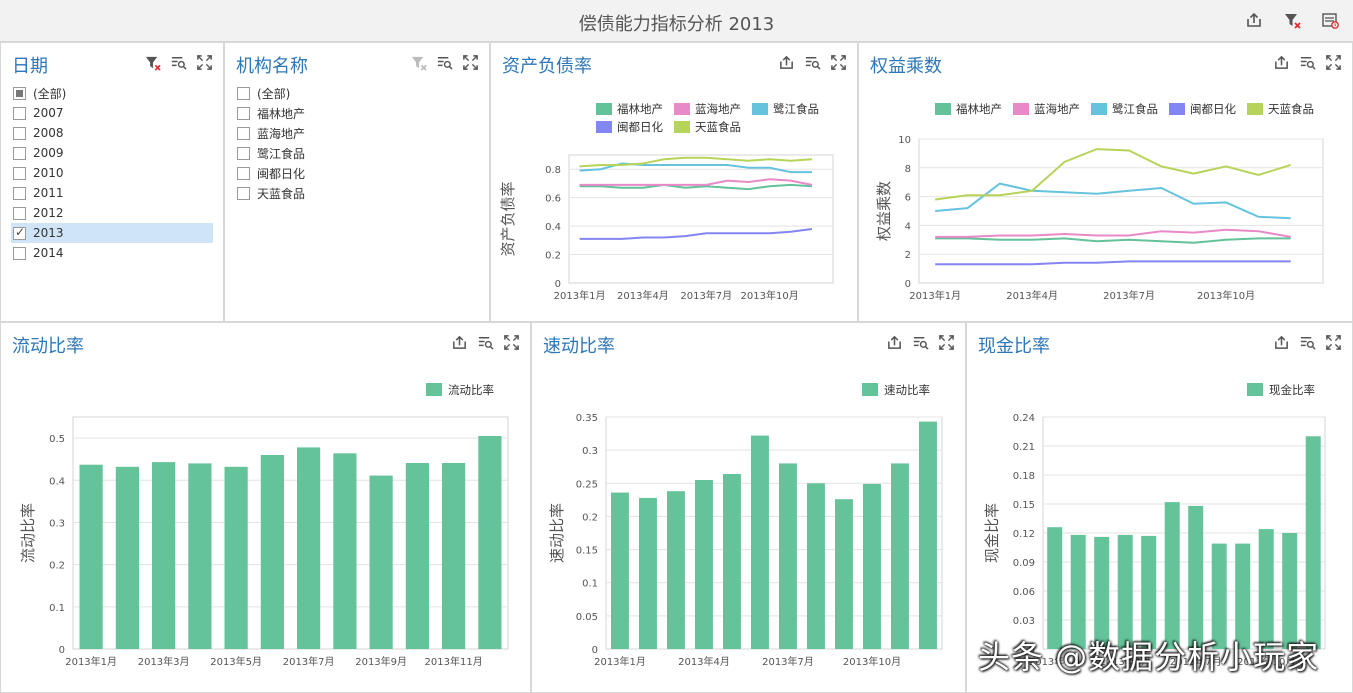 The width and height of the screenshot is (1353, 693). What do you see at coordinates (454, 661) in the screenshot?
I see `x-tick-label: 2013年11月` at bounding box center [454, 661].